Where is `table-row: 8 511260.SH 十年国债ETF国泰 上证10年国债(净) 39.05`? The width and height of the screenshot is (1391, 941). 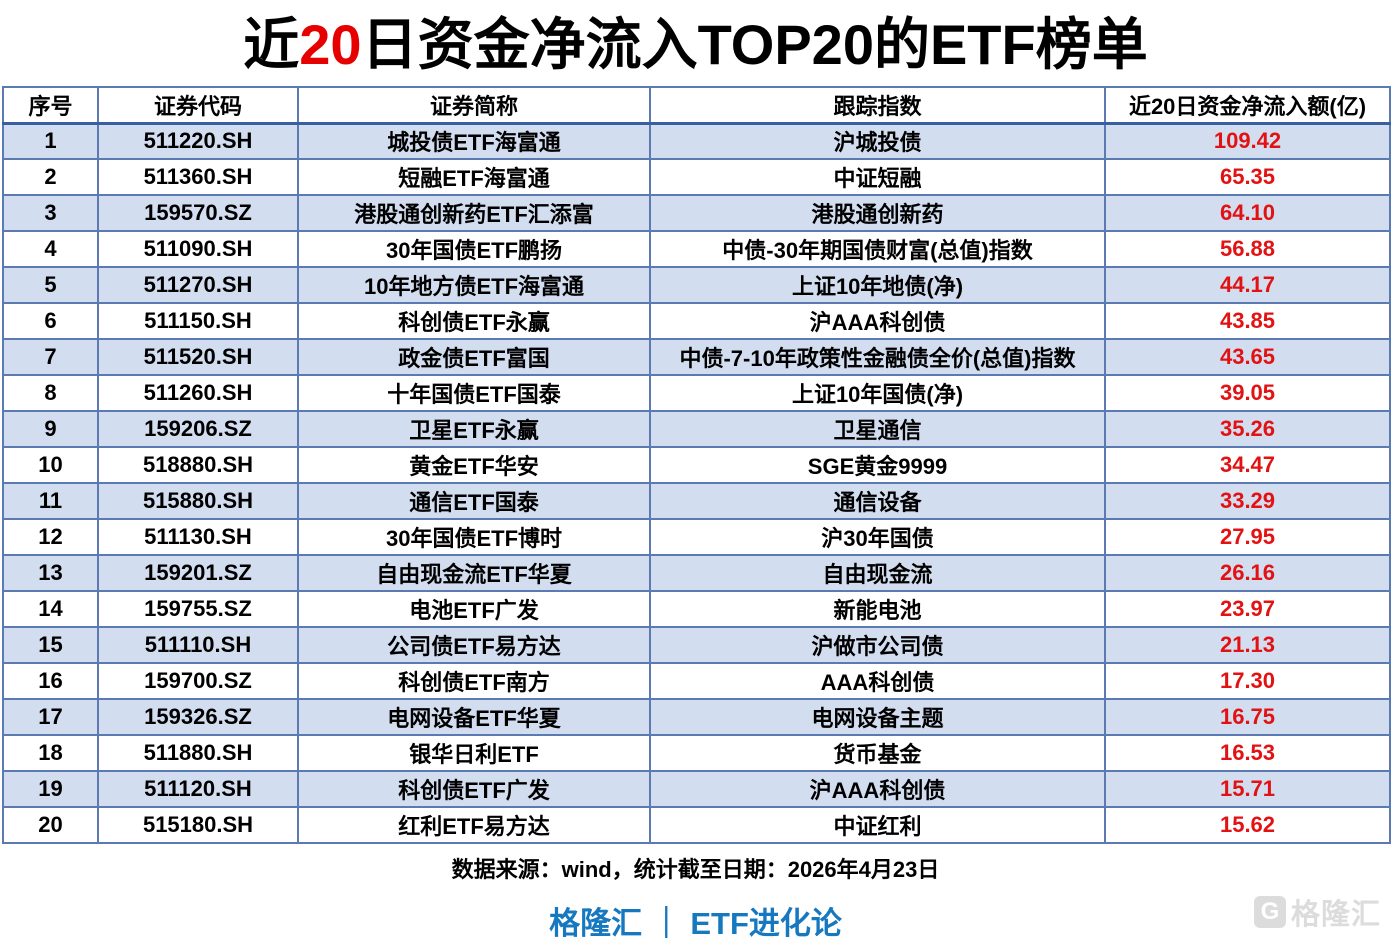 table-row: 8 511260.SH 十年国债ETF国泰 上证10年国债(净) 39.05 is located at coordinates (696, 393).